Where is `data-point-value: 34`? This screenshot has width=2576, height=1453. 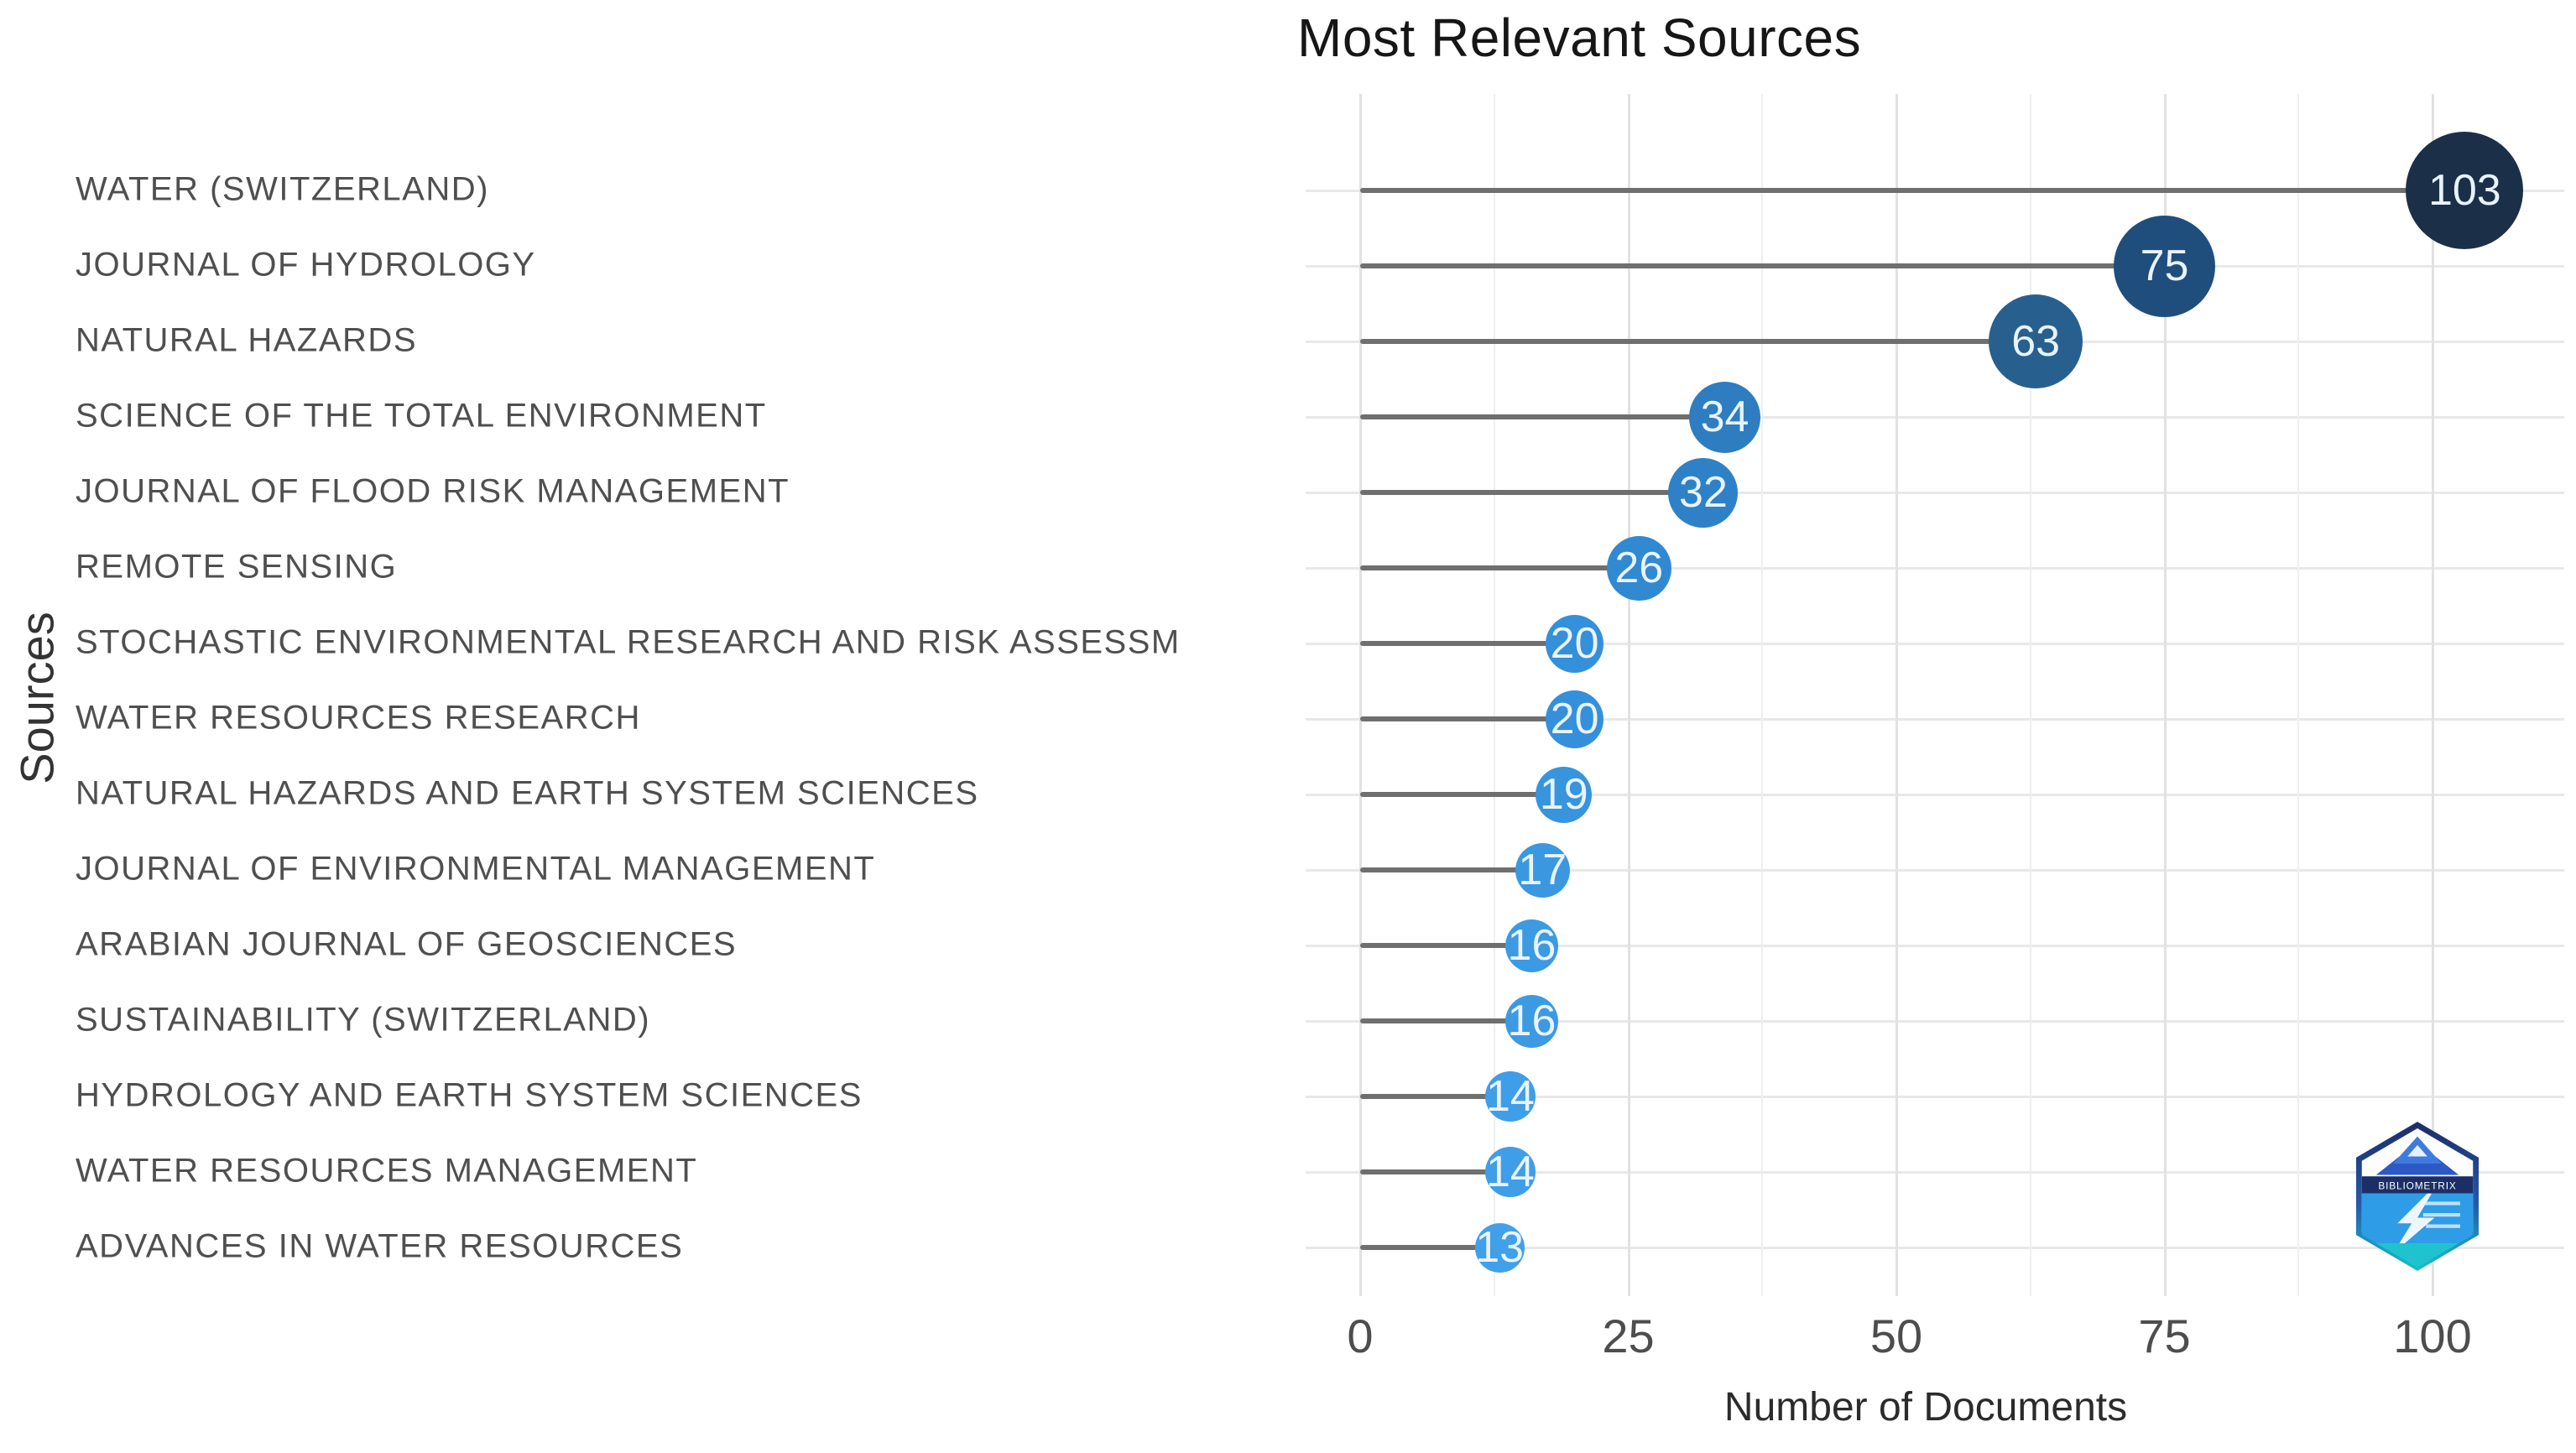 data-point-value: 34 is located at coordinates (1724, 417).